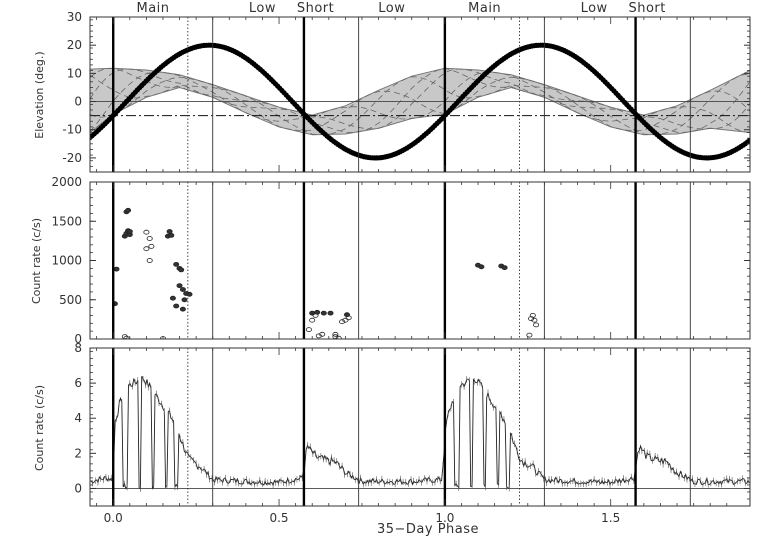 The height and width of the screenshot is (540, 780). I want to click on ytick-label: 30, so click(74, 17).